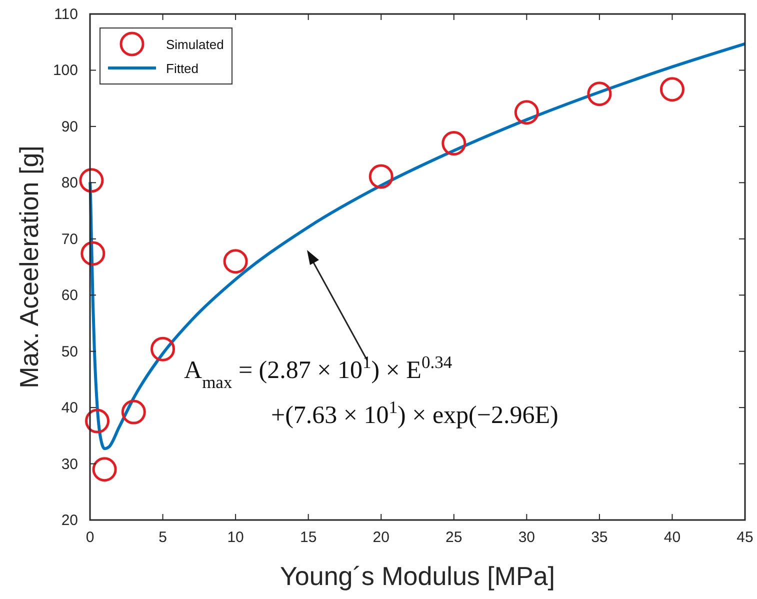 The image size is (757, 599). I want to click on y-tick-label: 30, so click(69, 464).